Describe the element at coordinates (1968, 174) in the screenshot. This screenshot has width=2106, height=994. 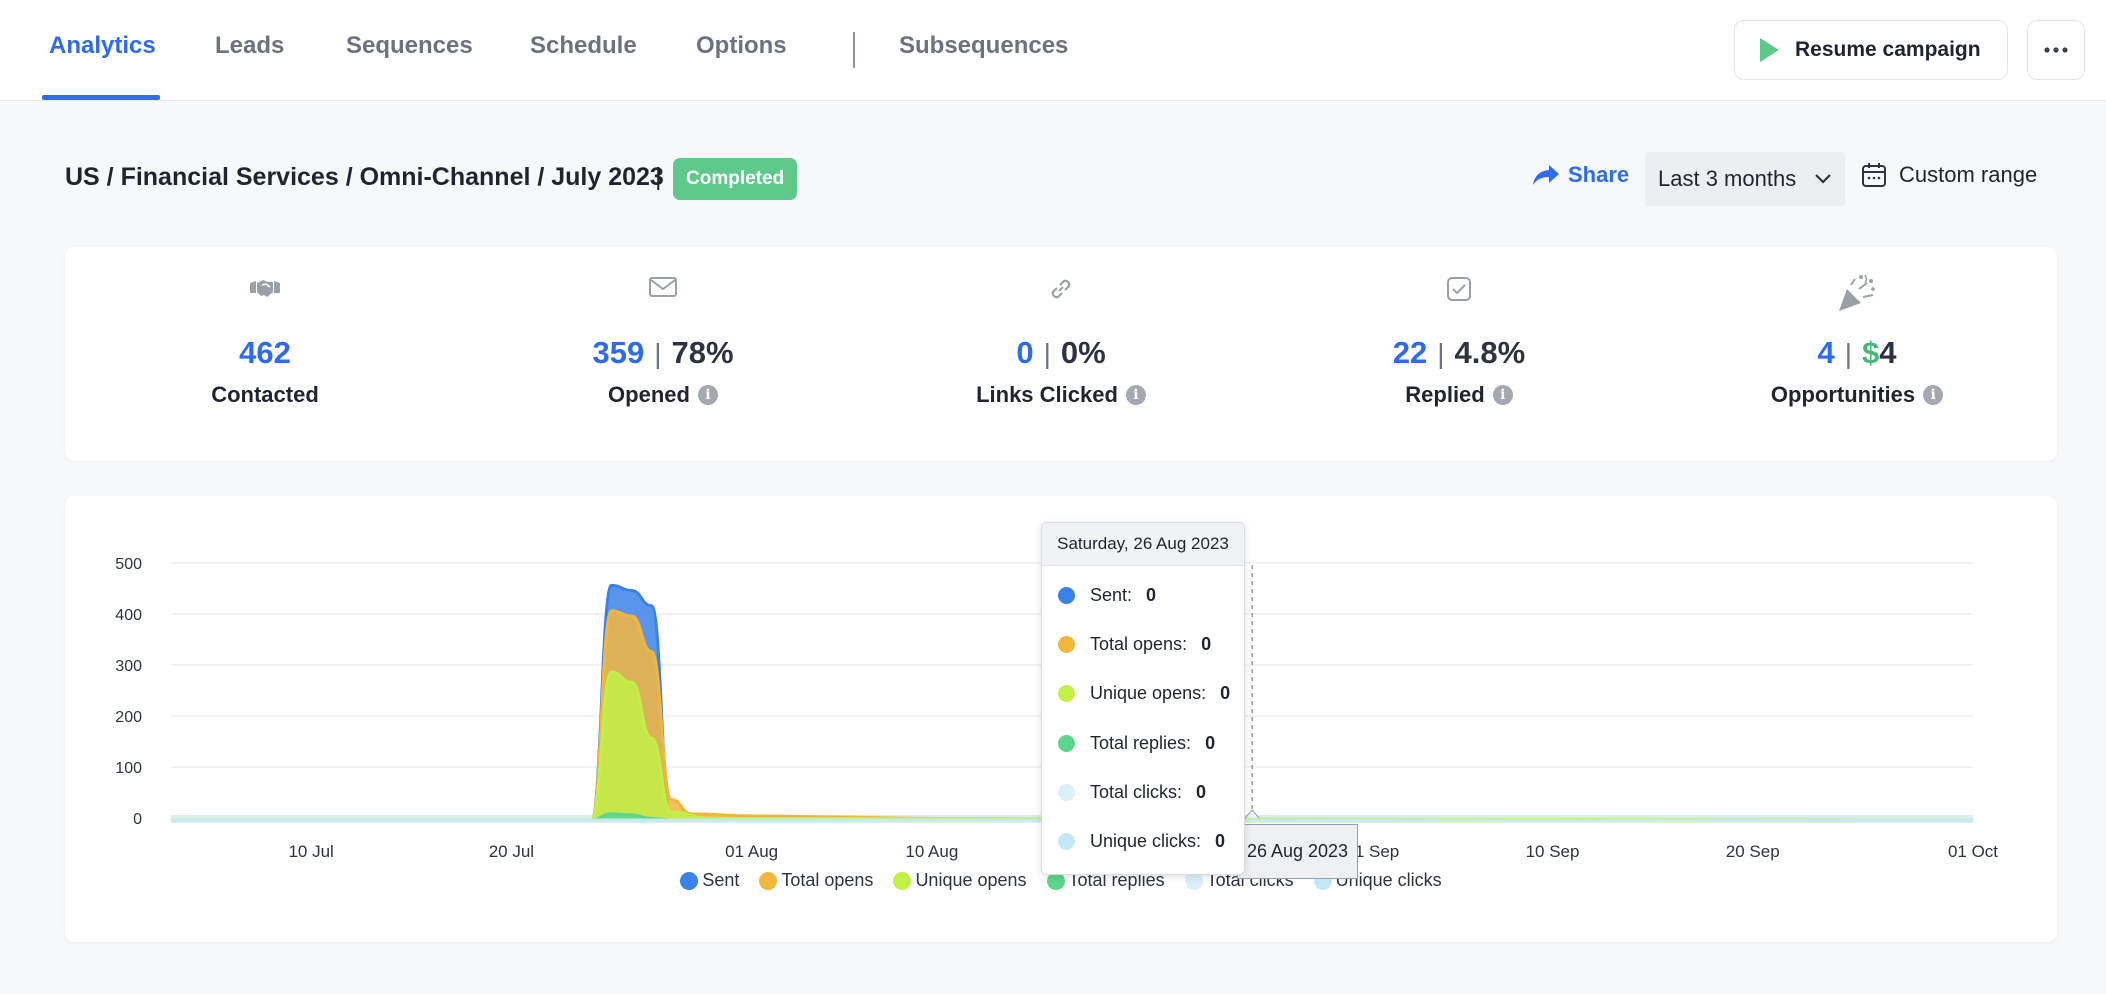
I see `custom-range-label: Custom range` at that location.